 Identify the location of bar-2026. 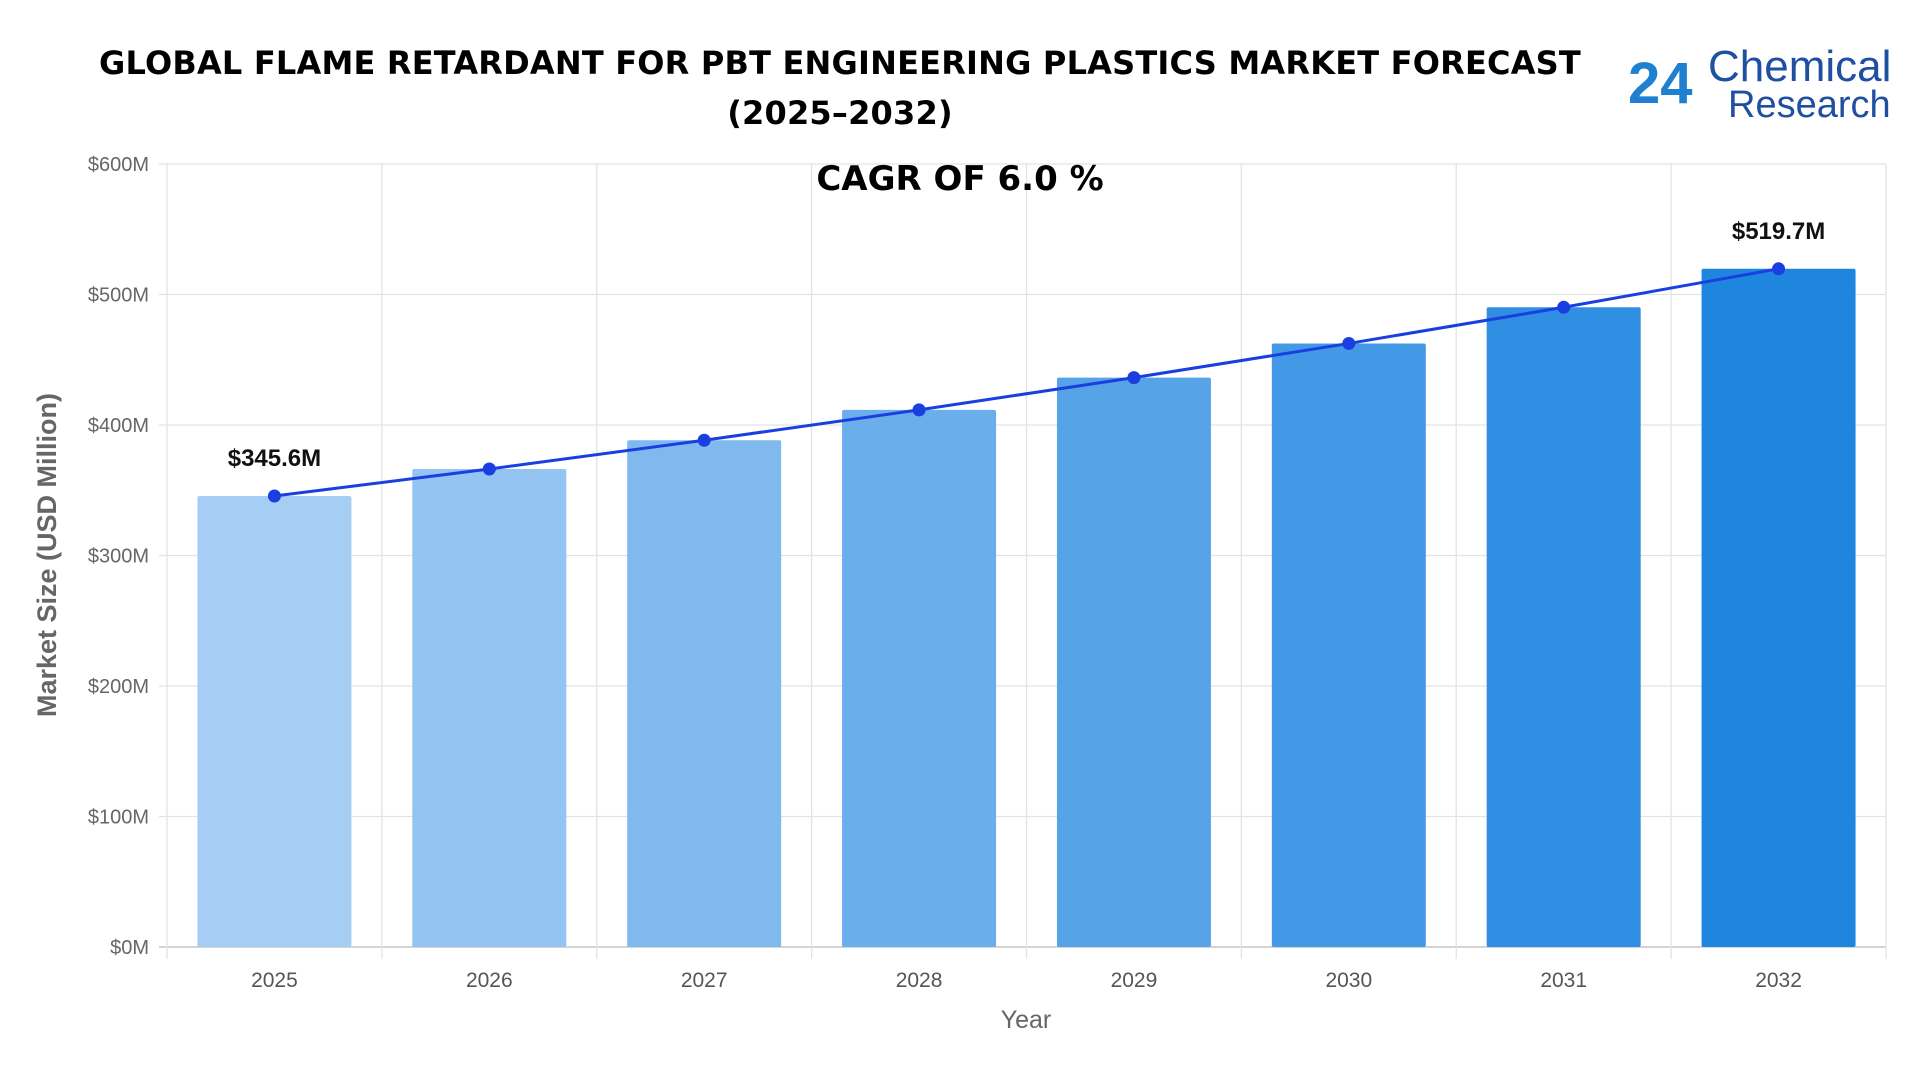
(489, 707).